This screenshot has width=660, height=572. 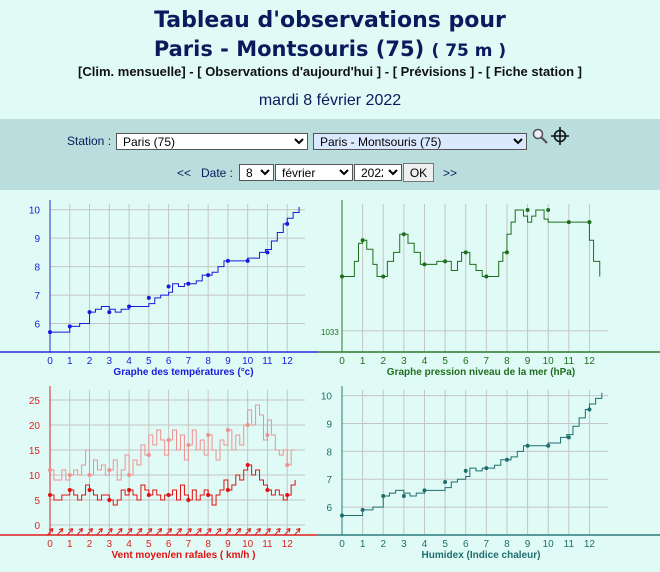 I want to click on day-select: 8, so click(x=256, y=172).